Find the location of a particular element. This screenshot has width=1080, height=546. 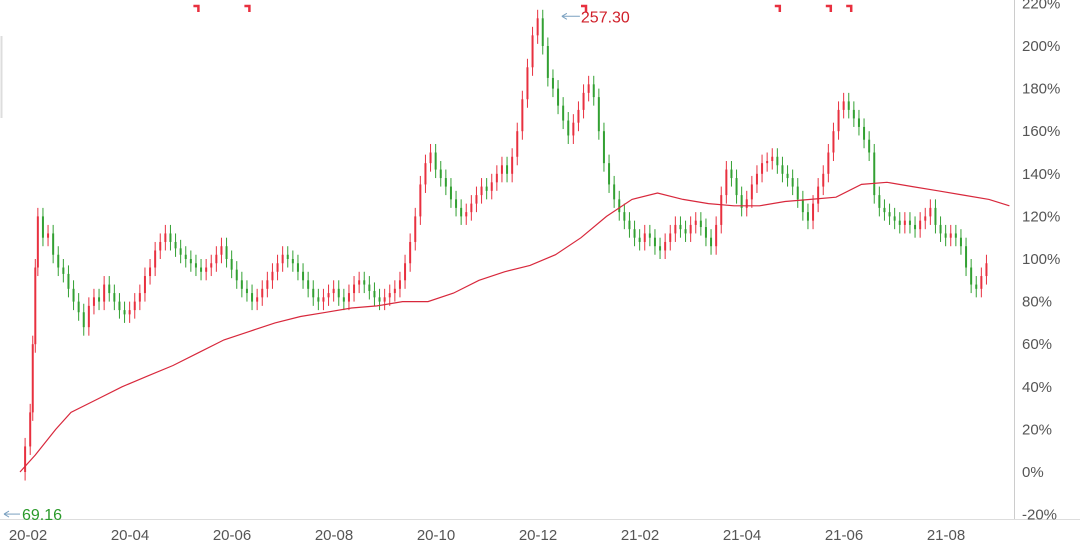

x-tick-label: 20-08 is located at coordinates (334, 535).